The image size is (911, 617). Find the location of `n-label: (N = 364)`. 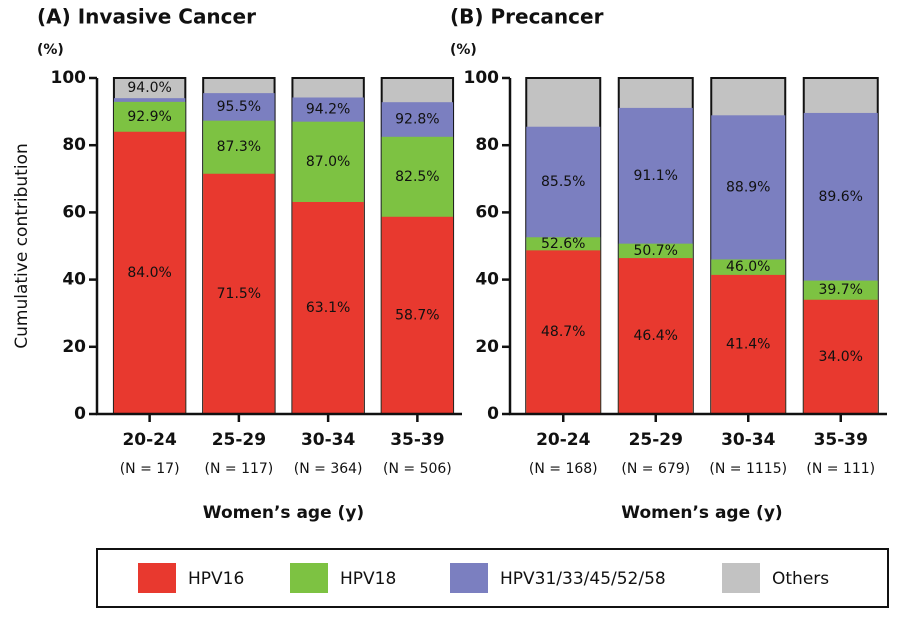

n-label: (N = 364) is located at coordinates (328, 469).